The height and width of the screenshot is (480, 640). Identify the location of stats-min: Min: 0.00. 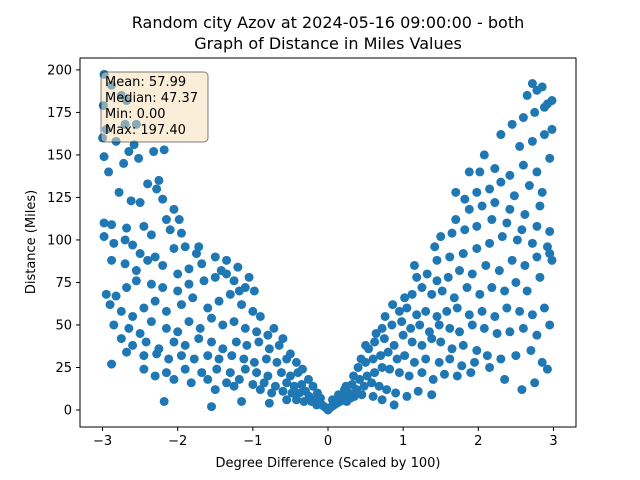
(135, 114).